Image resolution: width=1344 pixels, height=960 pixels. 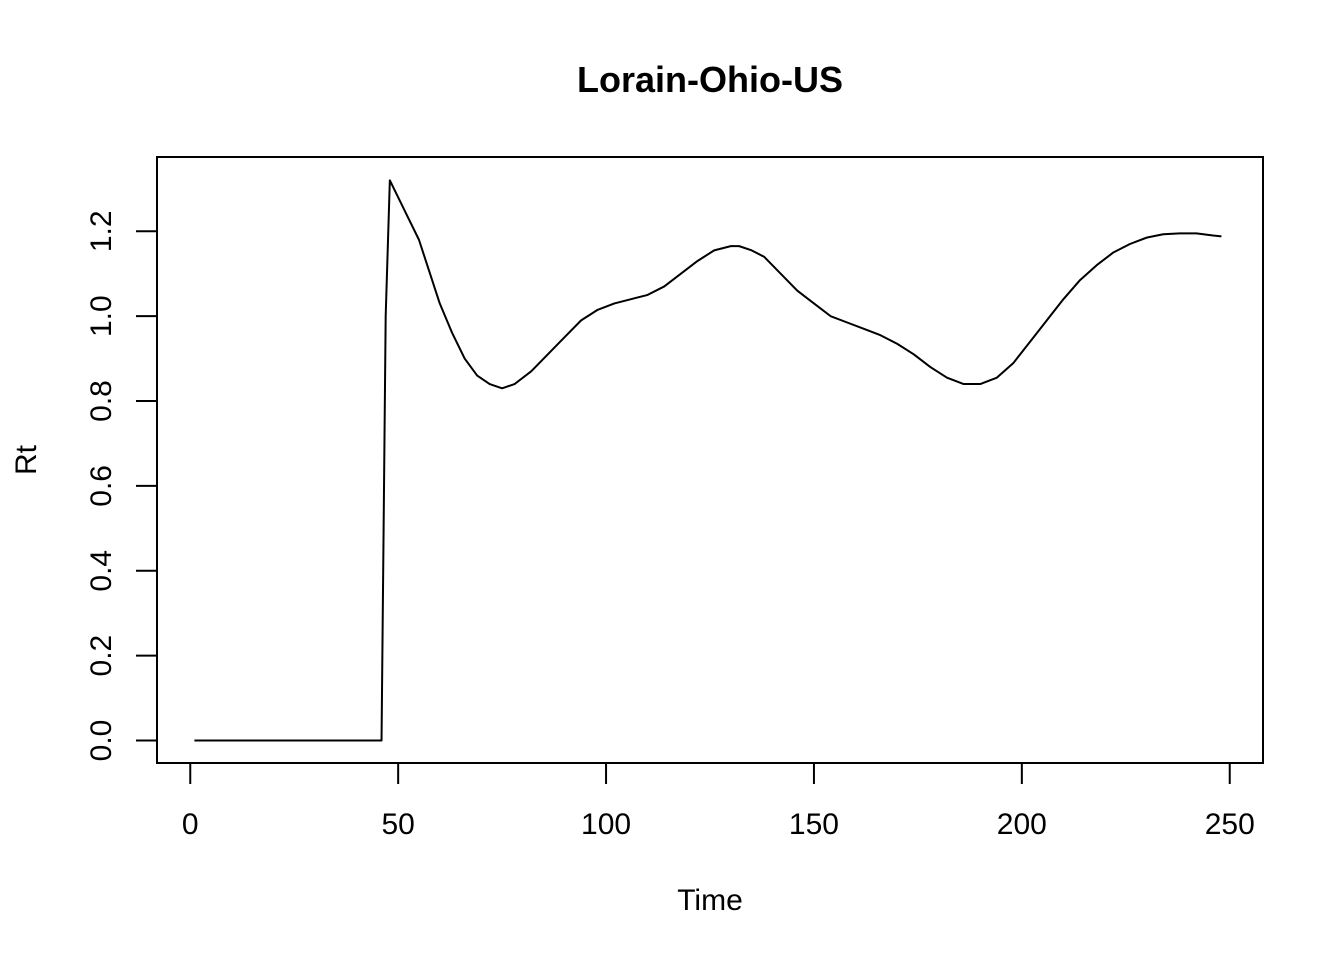 I want to click on y-tick-label: 1.0, so click(x=101, y=316).